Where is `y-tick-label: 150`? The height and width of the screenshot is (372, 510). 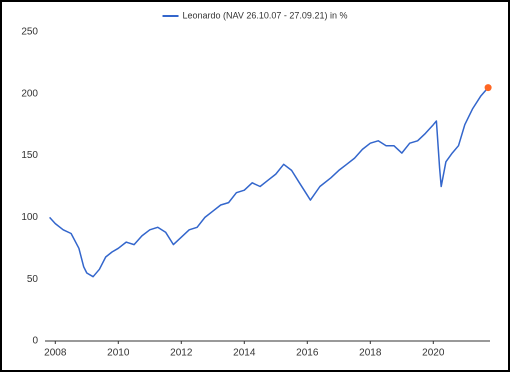 y-tick-label: 150 is located at coordinates (29, 155).